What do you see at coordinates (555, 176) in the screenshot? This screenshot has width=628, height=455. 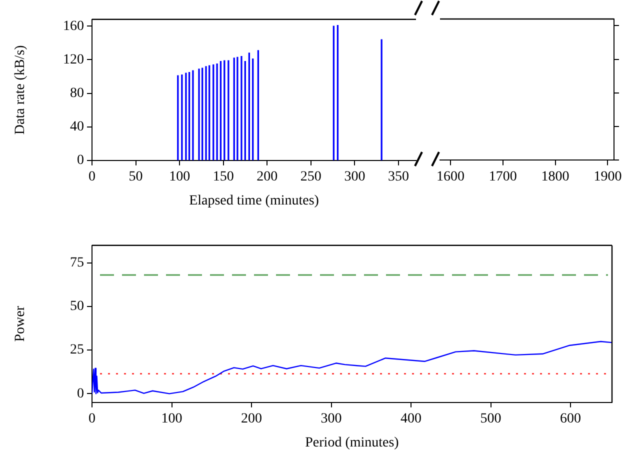 I see `x-tick-label: 1800` at bounding box center [555, 176].